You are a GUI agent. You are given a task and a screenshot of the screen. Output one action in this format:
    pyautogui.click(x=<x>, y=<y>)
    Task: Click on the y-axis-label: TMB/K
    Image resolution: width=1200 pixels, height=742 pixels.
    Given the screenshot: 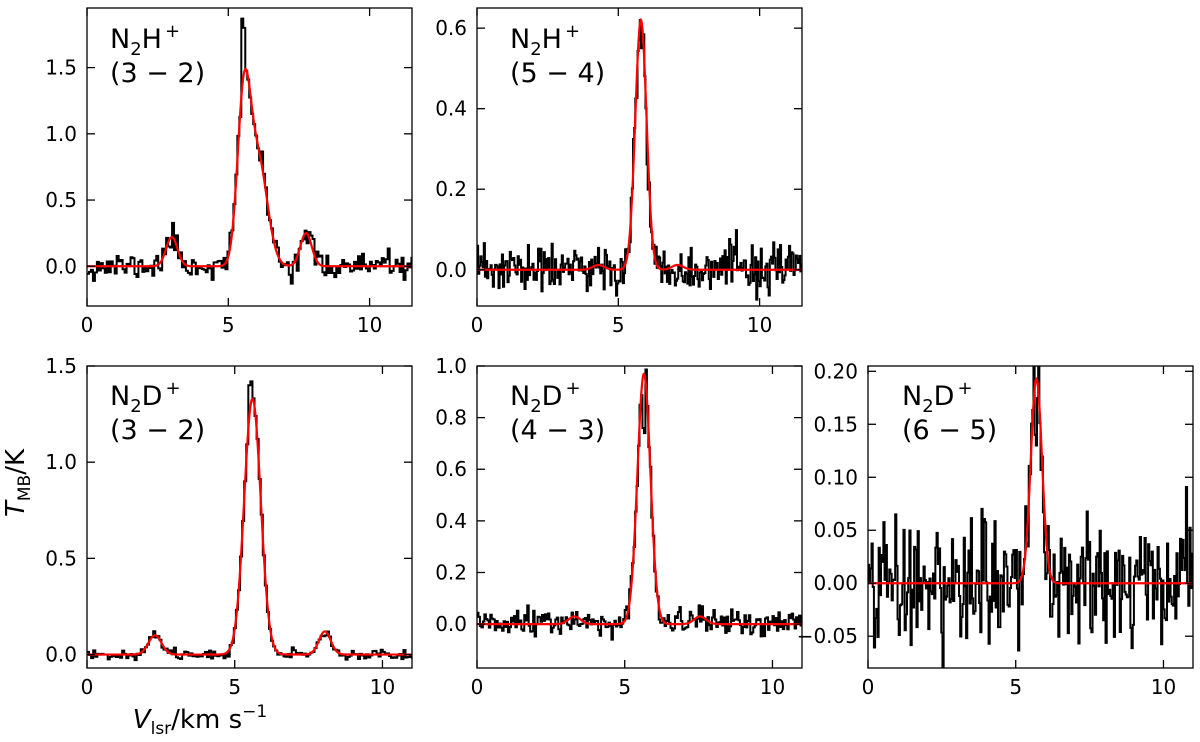 What is the action you would take?
    pyautogui.click(x=18, y=482)
    